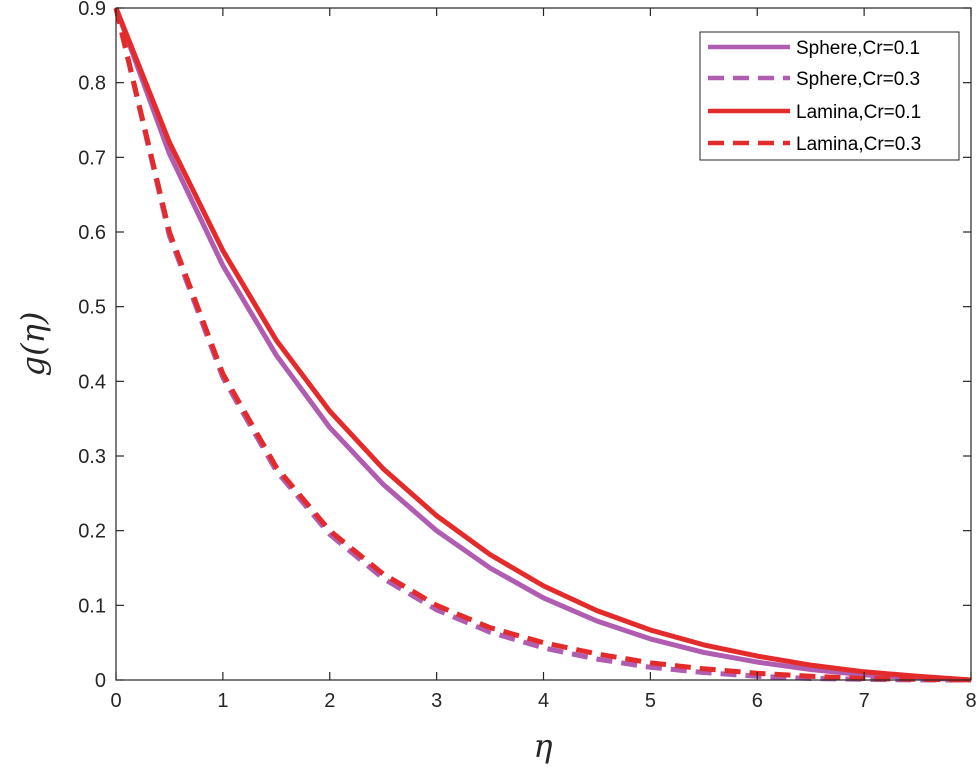 The height and width of the screenshot is (771, 980). Describe the element at coordinates (650, 701) in the screenshot. I see `x-tick-label: 5` at that location.